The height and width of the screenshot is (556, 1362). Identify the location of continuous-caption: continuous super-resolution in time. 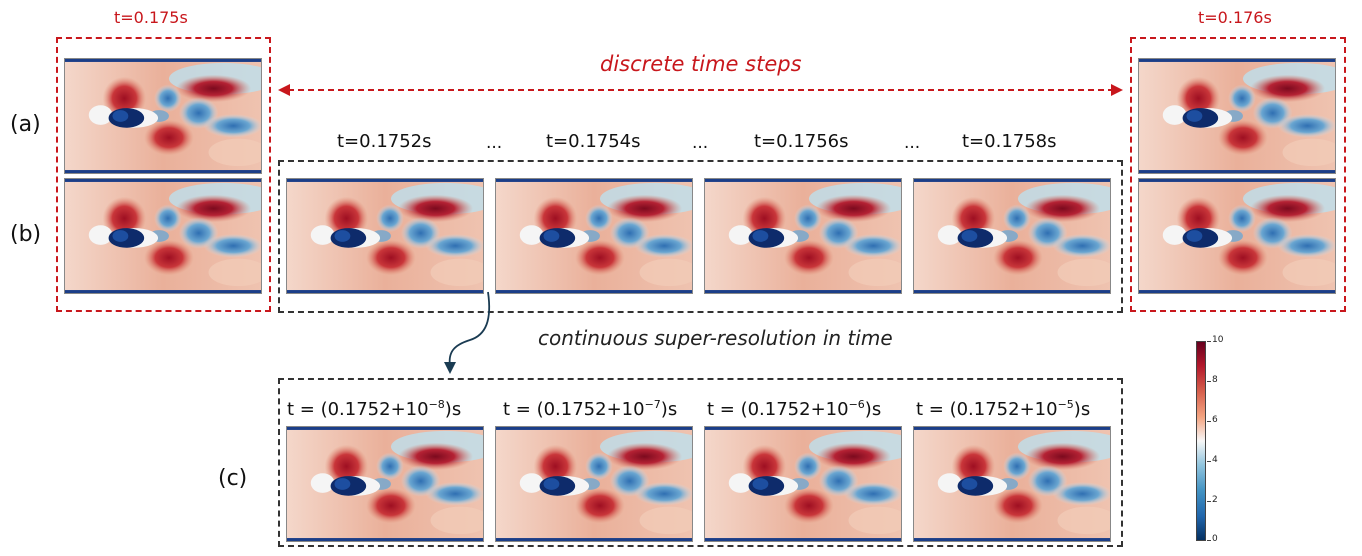
(715, 338).